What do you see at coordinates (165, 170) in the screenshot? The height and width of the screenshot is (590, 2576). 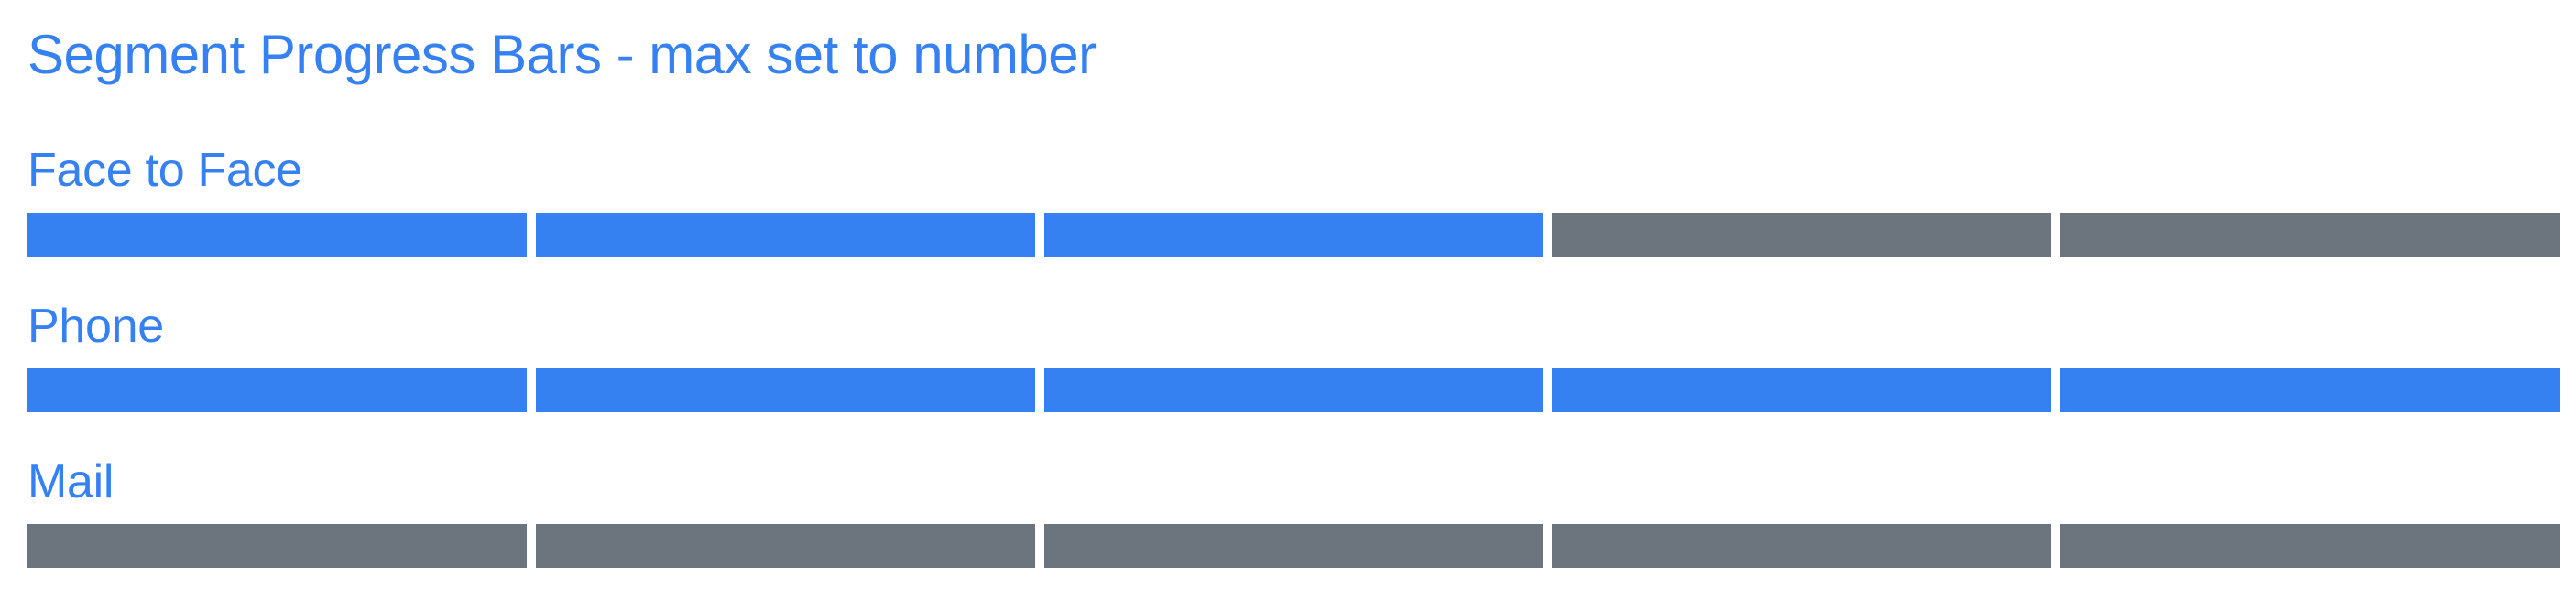 I see `progress-label-face-to-face: Face to Face` at bounding box center [165, 170].